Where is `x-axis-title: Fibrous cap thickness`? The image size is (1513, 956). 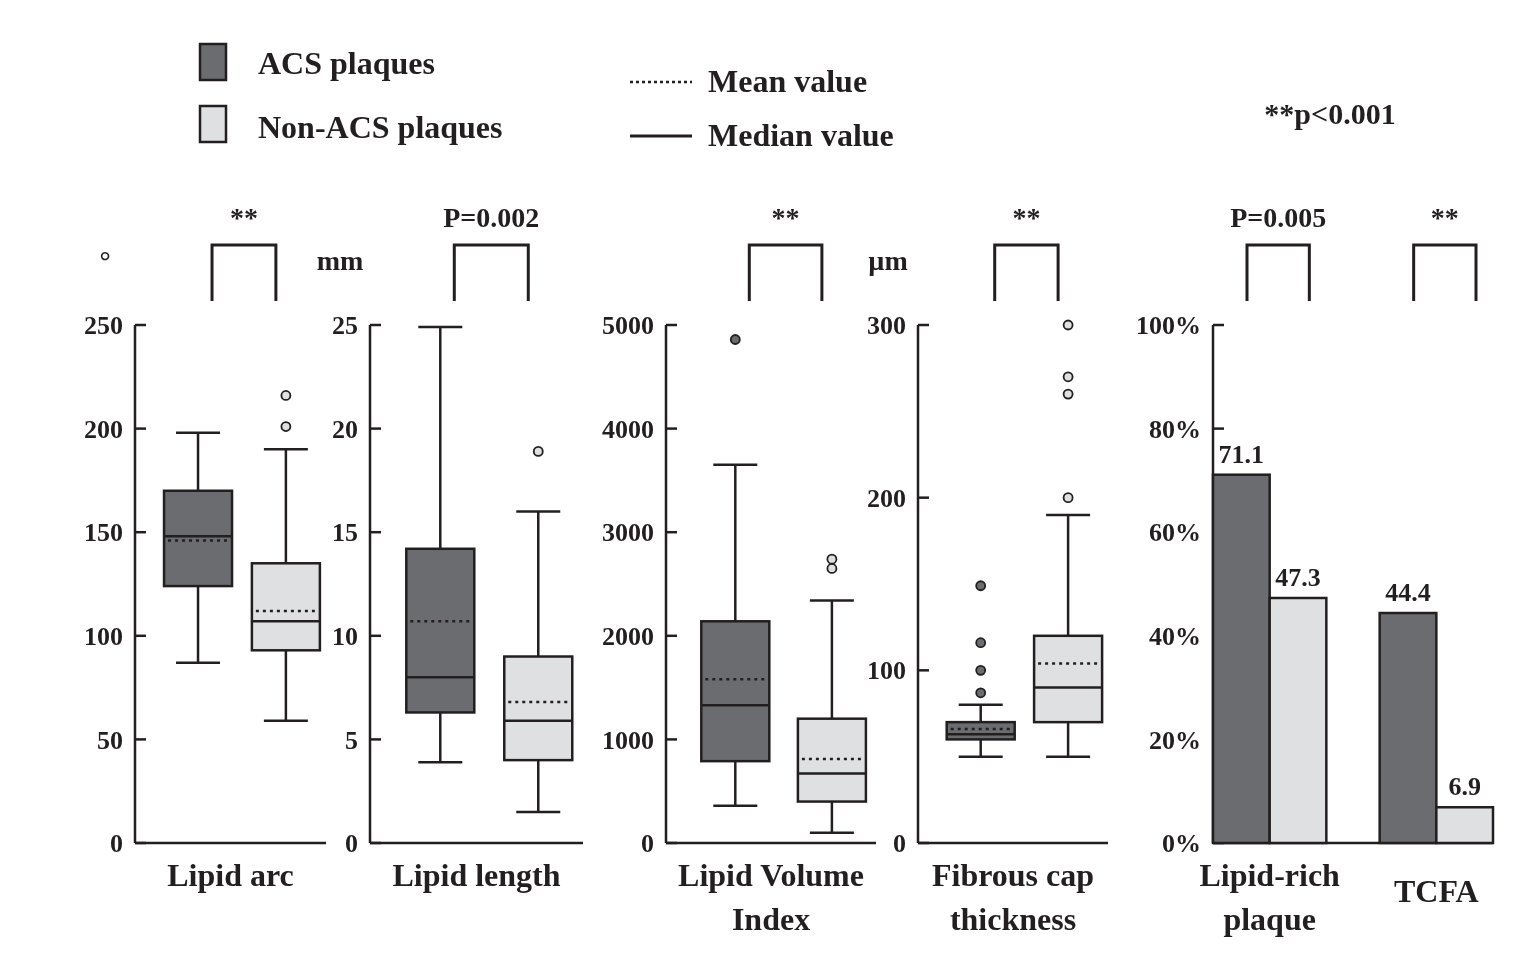 x-axis-title: Fibrous cap thickness is located at coordinates (1013, 897).